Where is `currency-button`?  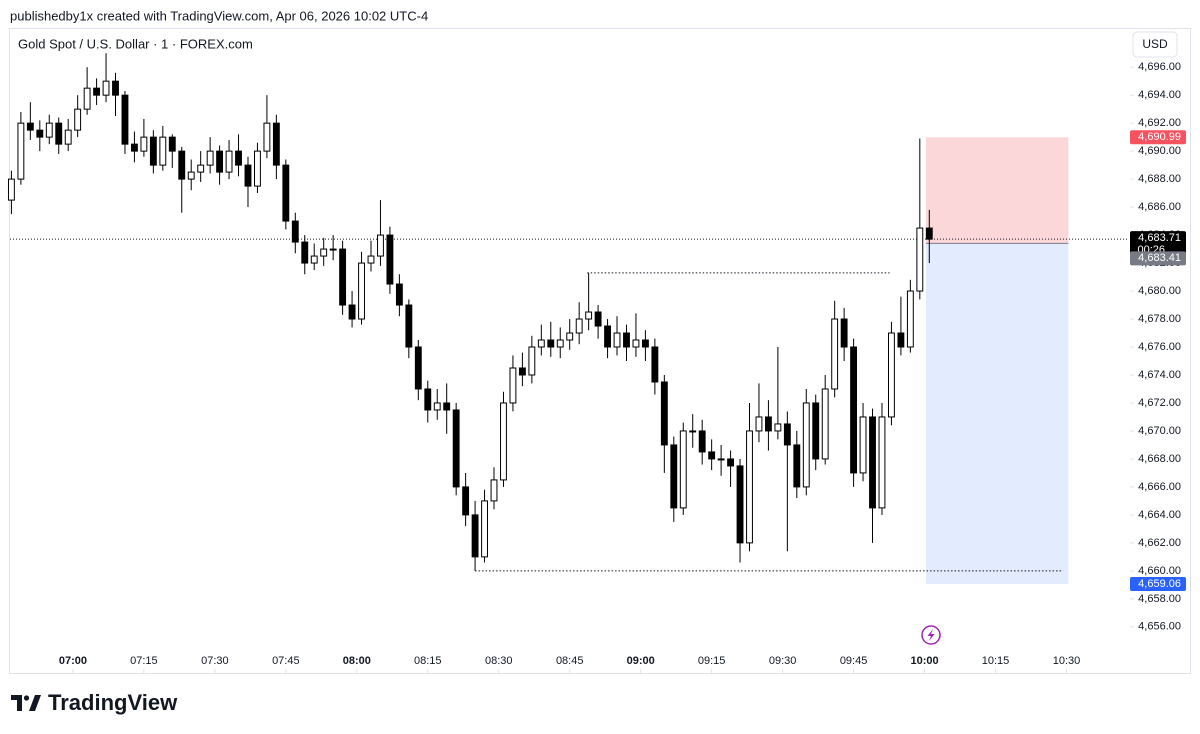
currency-button is located at coordinates (1155, 44).